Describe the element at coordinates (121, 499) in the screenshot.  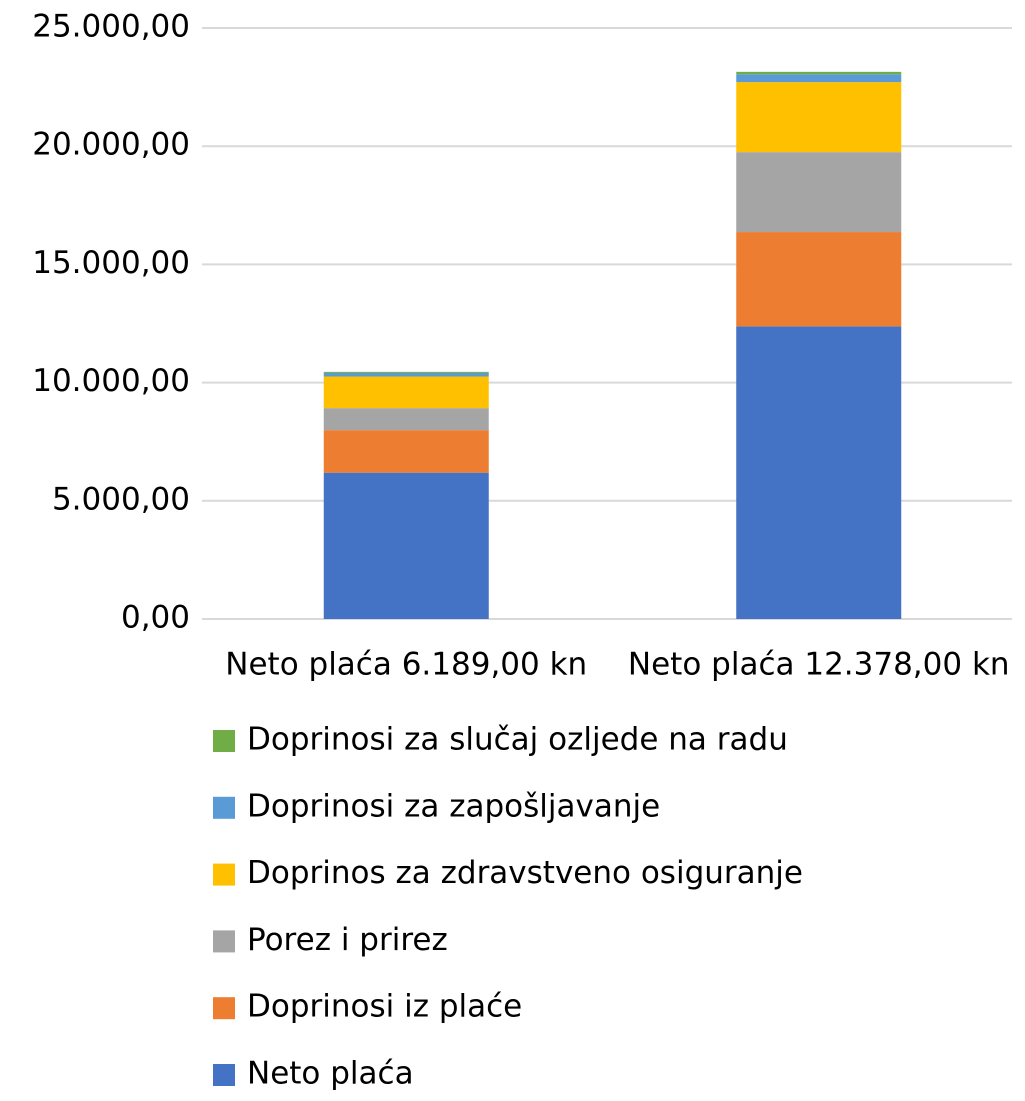
I see `y-tick-label: 5.000,00` at that location.